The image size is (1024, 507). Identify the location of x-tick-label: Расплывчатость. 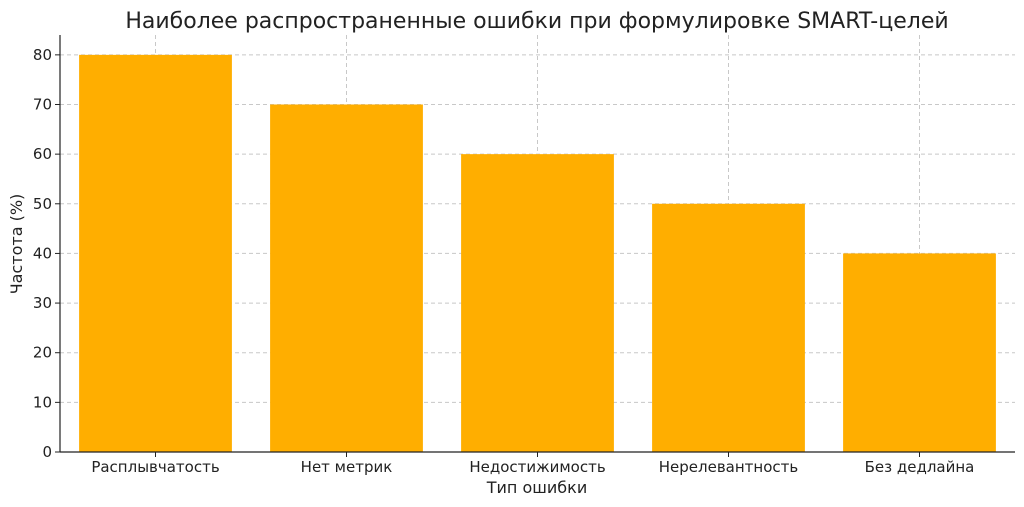
(155, 467).